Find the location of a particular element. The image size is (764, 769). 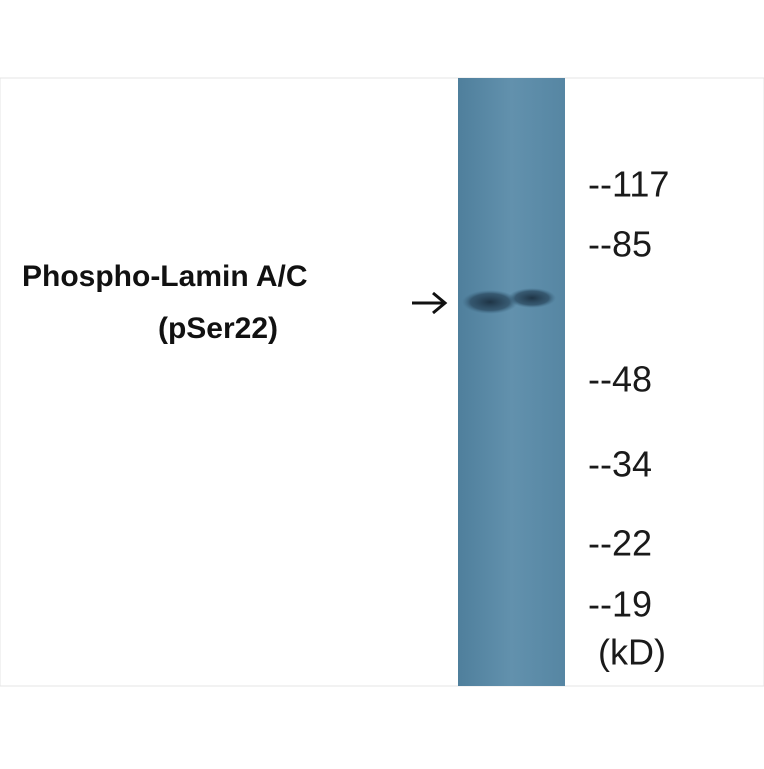

arrow is located at coordinates (430, 303).